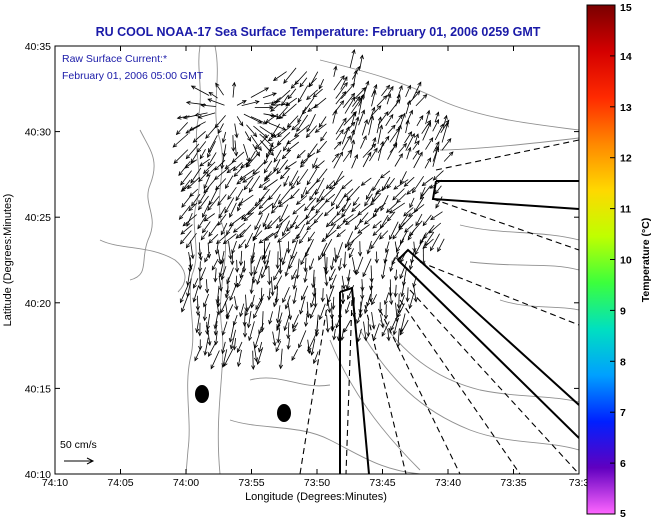  I want to click on scale-arrow, so click(79, 461).